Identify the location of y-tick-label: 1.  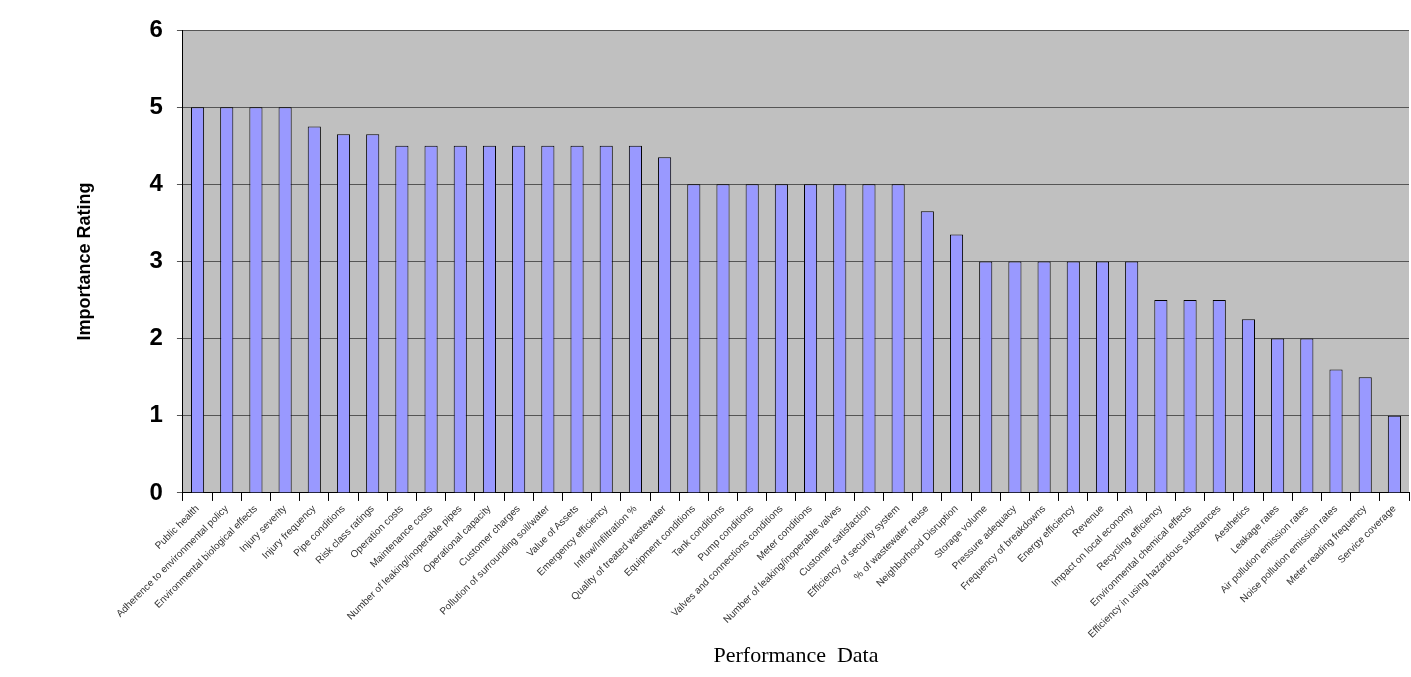
(156, 414).